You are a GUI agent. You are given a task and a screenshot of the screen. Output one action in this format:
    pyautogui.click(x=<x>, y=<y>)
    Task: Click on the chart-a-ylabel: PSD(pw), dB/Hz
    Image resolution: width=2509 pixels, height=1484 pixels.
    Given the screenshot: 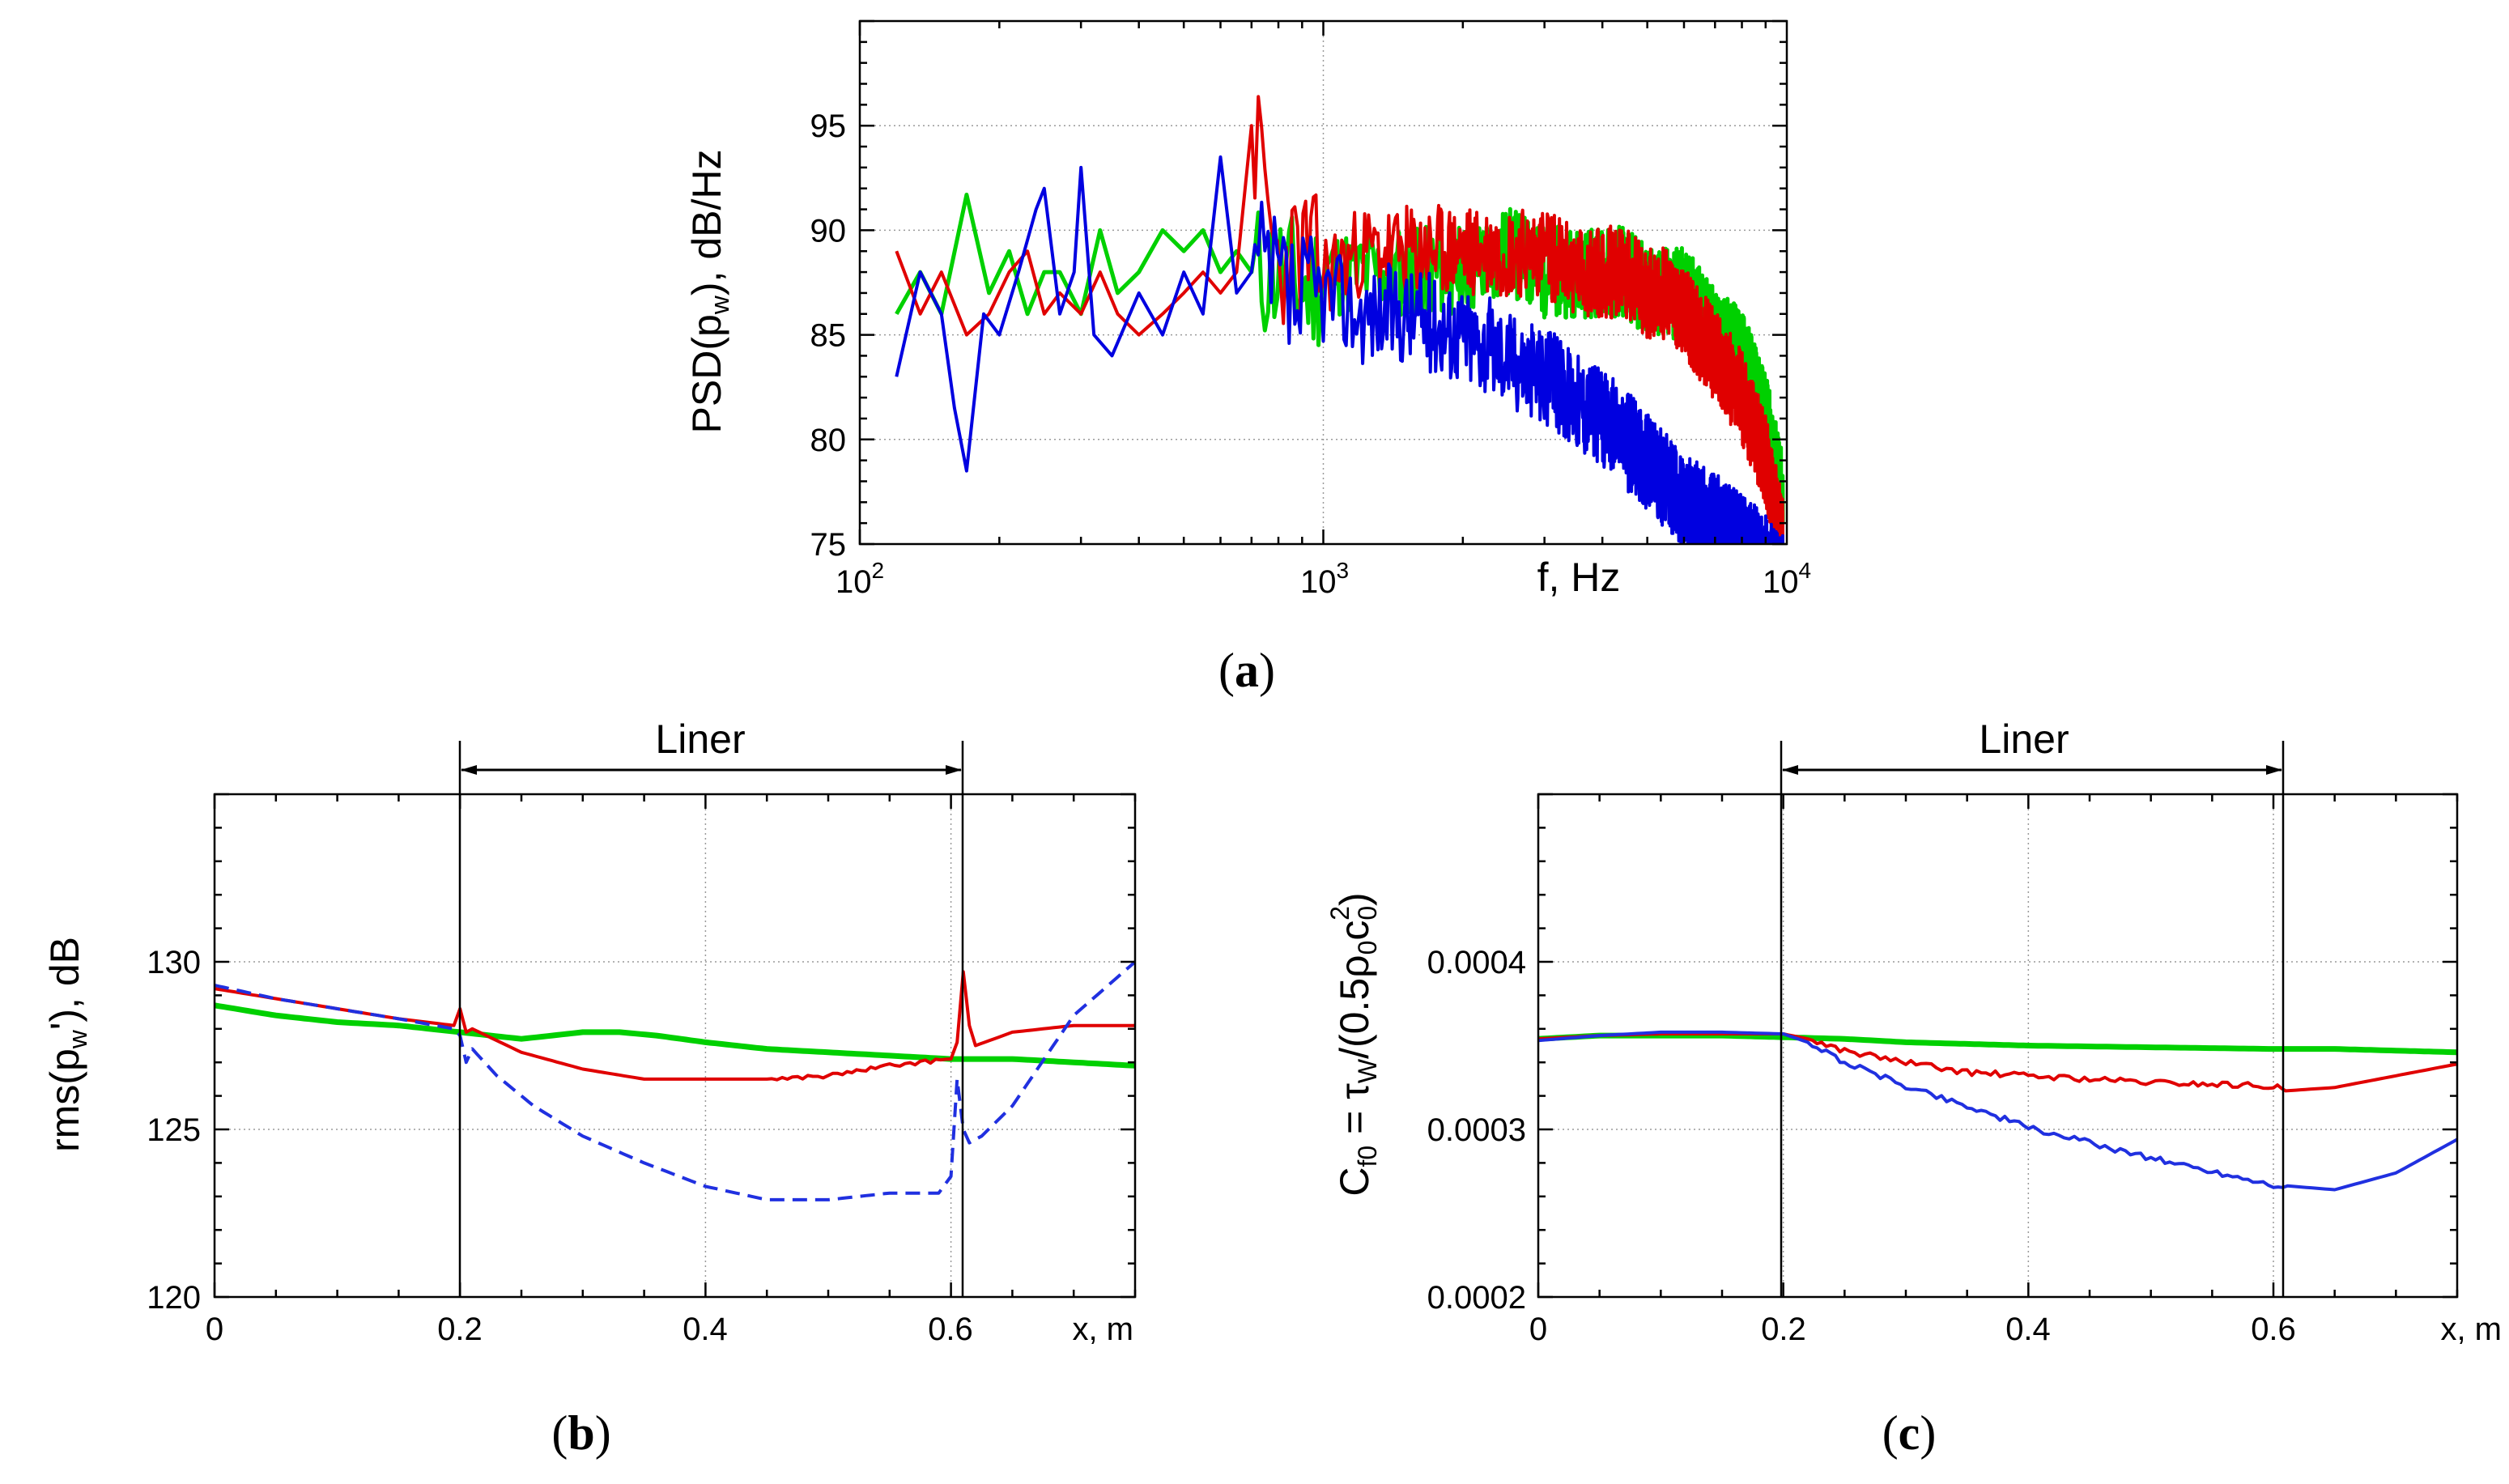 What is the action you would take?
    pyautogui.click(x=709, y=292)
    